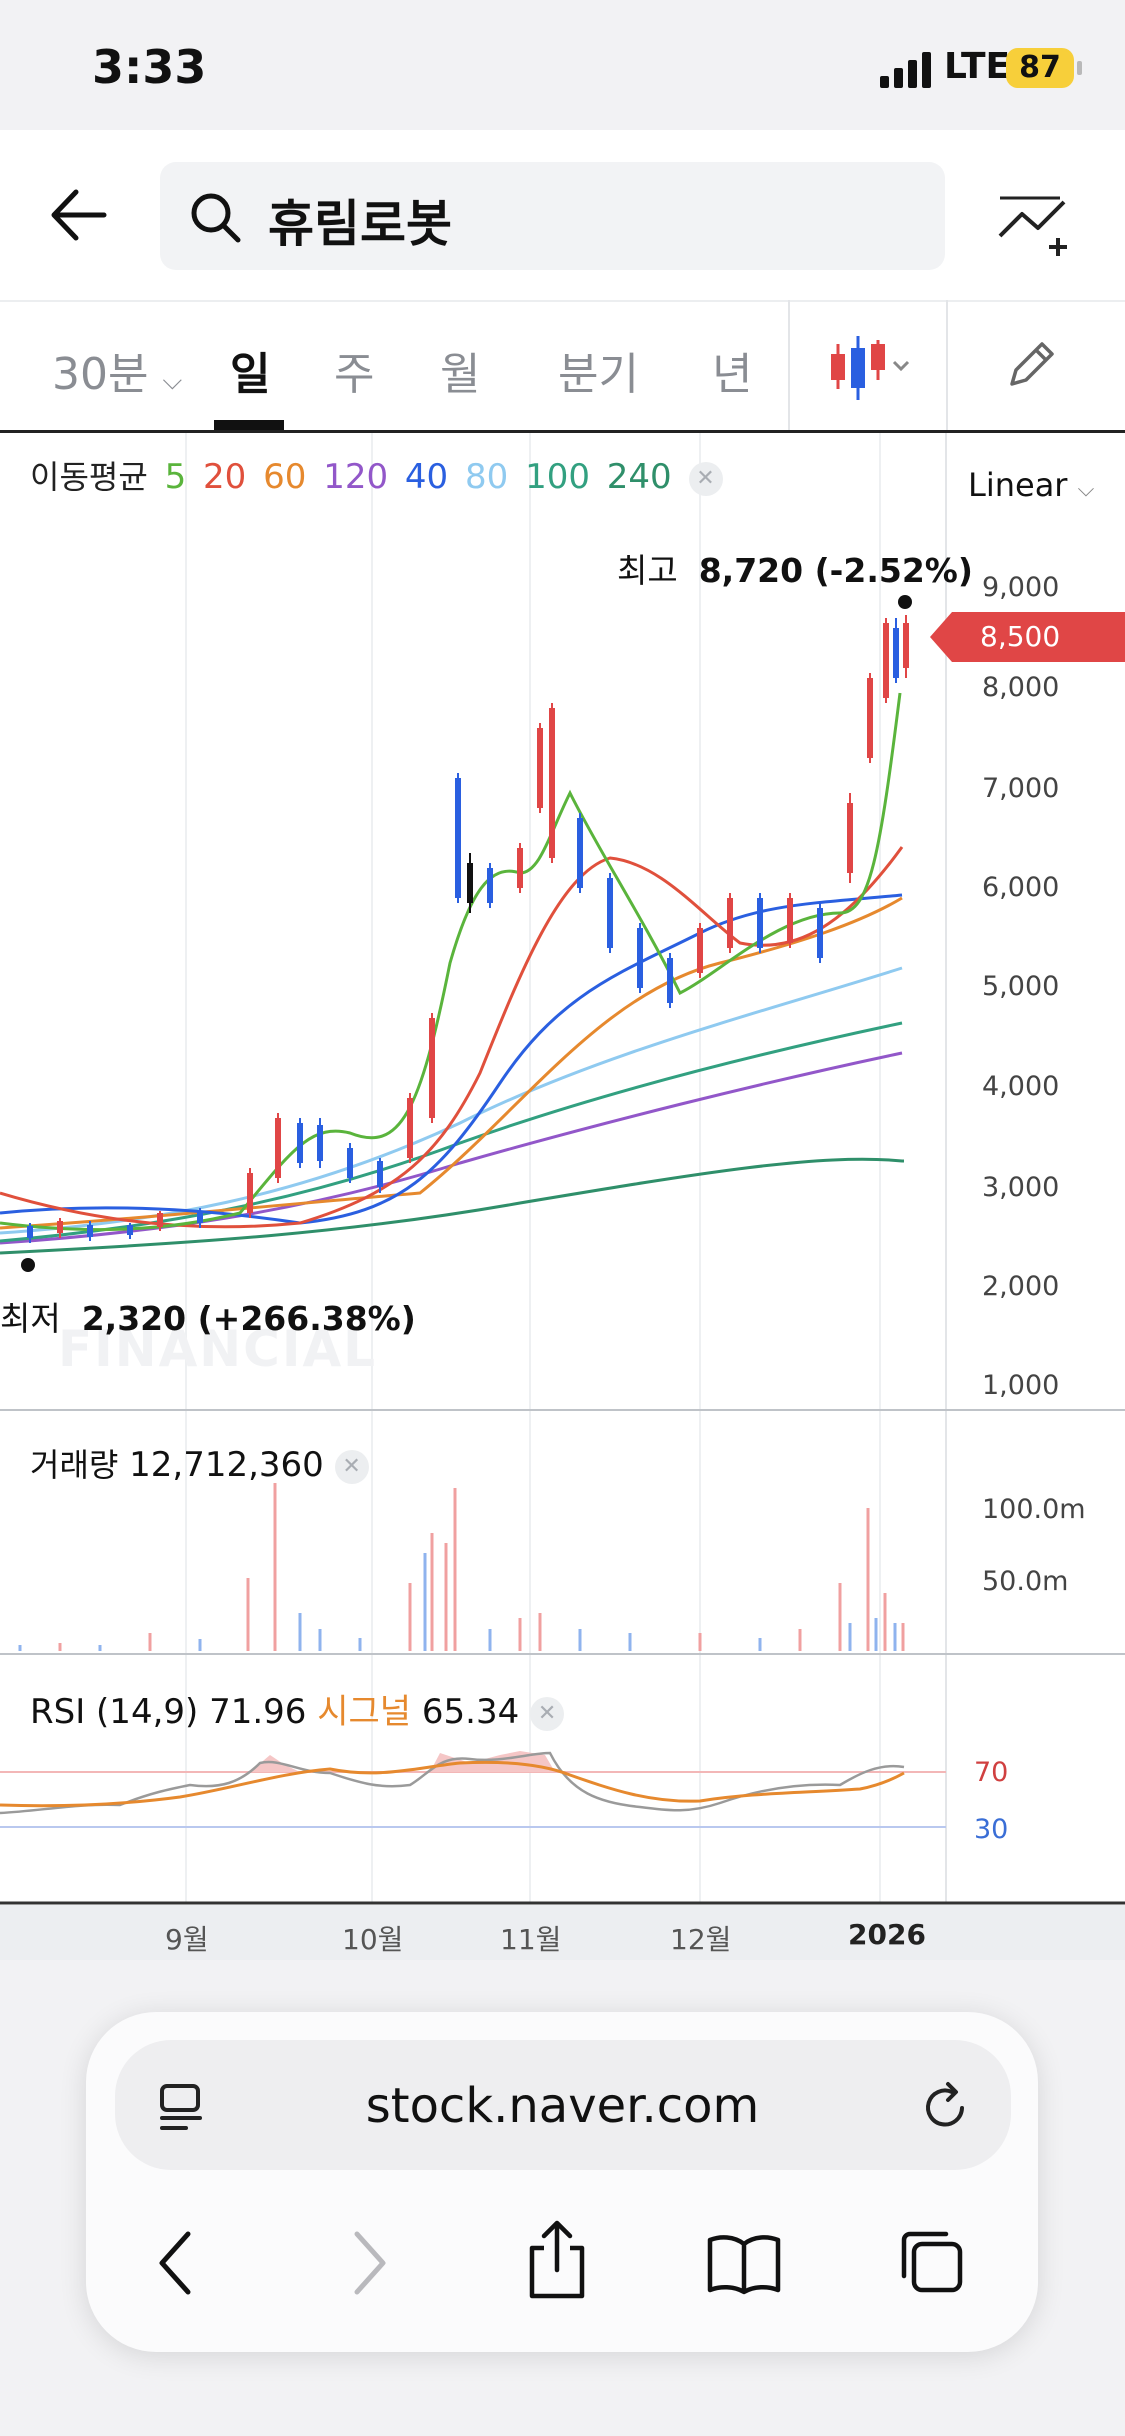 This screenshot has height=2436, width=1125. What do you see at coordinates (183, 2107) in the screenshot?
I see `page-menu-icon` at bounding box center [183, 2107].